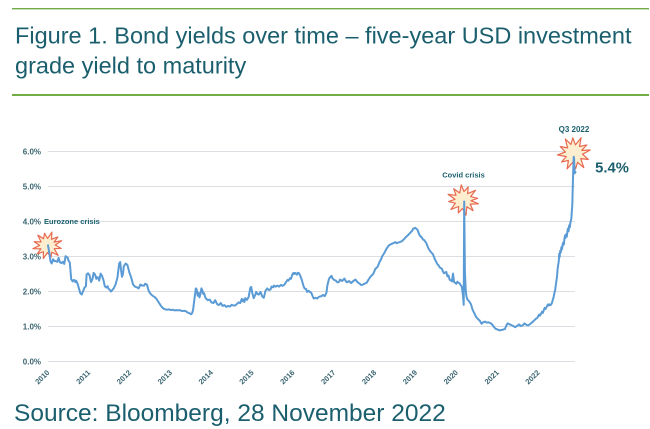 This screenshot has height=429, width=650. What do you see at coordinates (574, 129) in the screenshot?
I see `svg-text: Q3 2022` at bounding box center [574, 129].